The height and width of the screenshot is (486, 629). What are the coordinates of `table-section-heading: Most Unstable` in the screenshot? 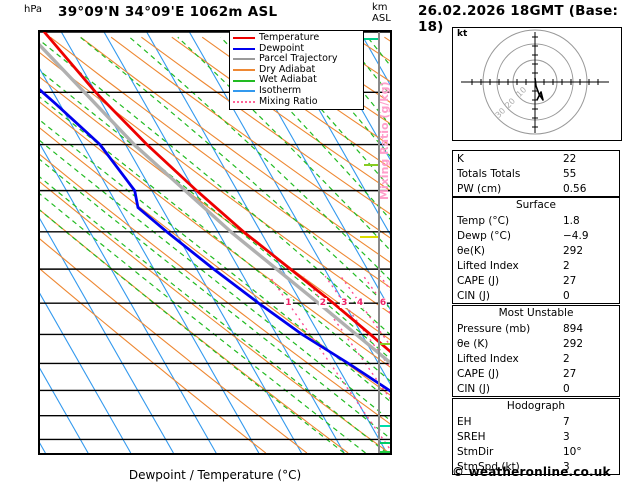 It's located at (536, 313).